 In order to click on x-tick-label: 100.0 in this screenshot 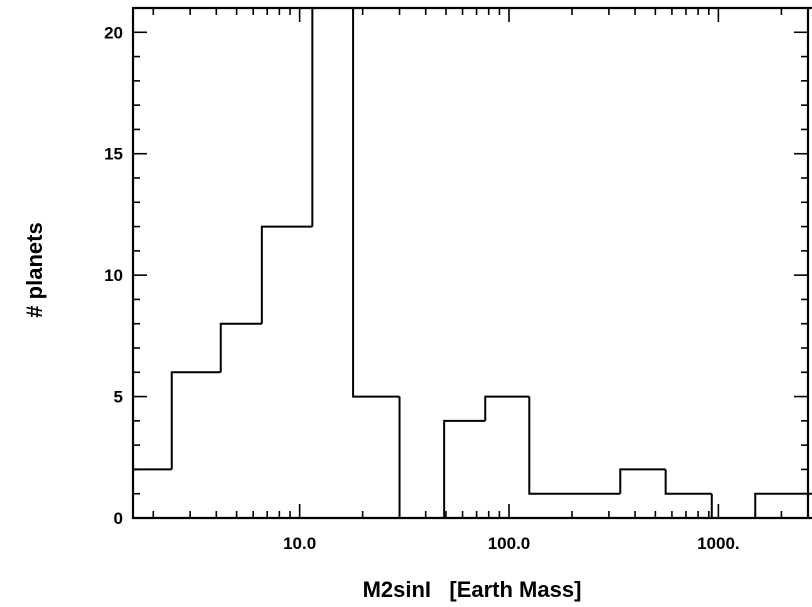, I will do `click(509, 543)`.